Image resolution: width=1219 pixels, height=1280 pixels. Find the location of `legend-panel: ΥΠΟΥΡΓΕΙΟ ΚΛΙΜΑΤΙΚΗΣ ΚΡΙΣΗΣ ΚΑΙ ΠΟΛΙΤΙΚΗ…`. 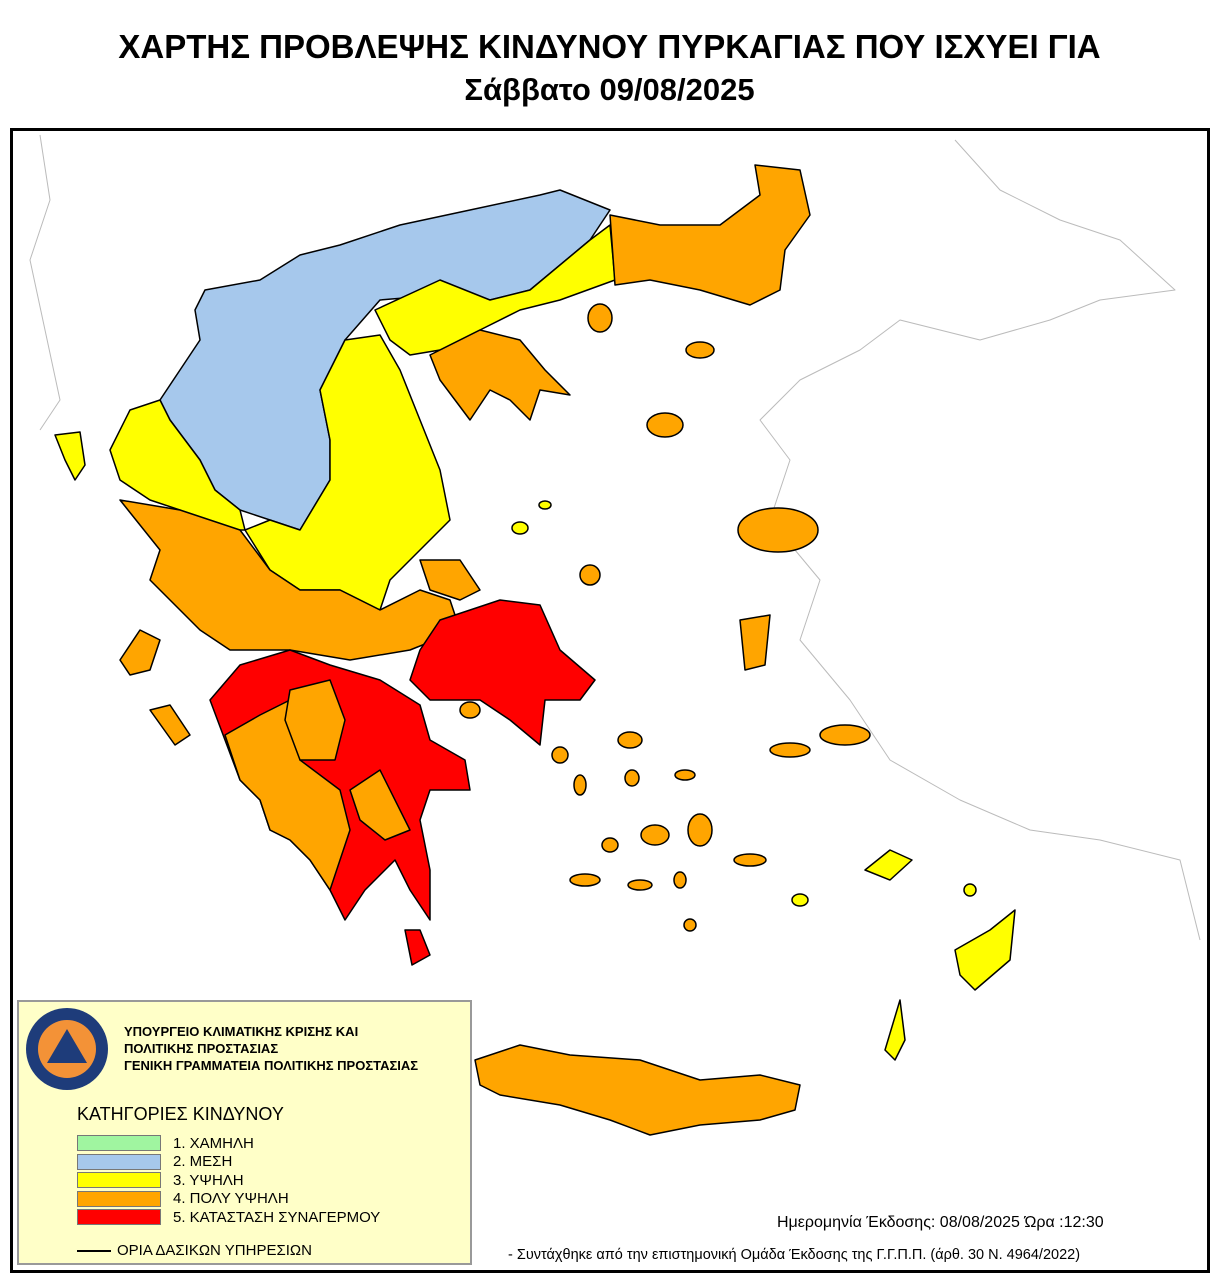

legend-panel: ΥΠΟΥΡΓΕΙΟ ΚΛΙΜΑΤΙΚΗΣ ΚΡΙΣΗΣ ΚΑΙ ΠΟΛΙΤΙΚΗ… is located at coordinates (244, 1132).